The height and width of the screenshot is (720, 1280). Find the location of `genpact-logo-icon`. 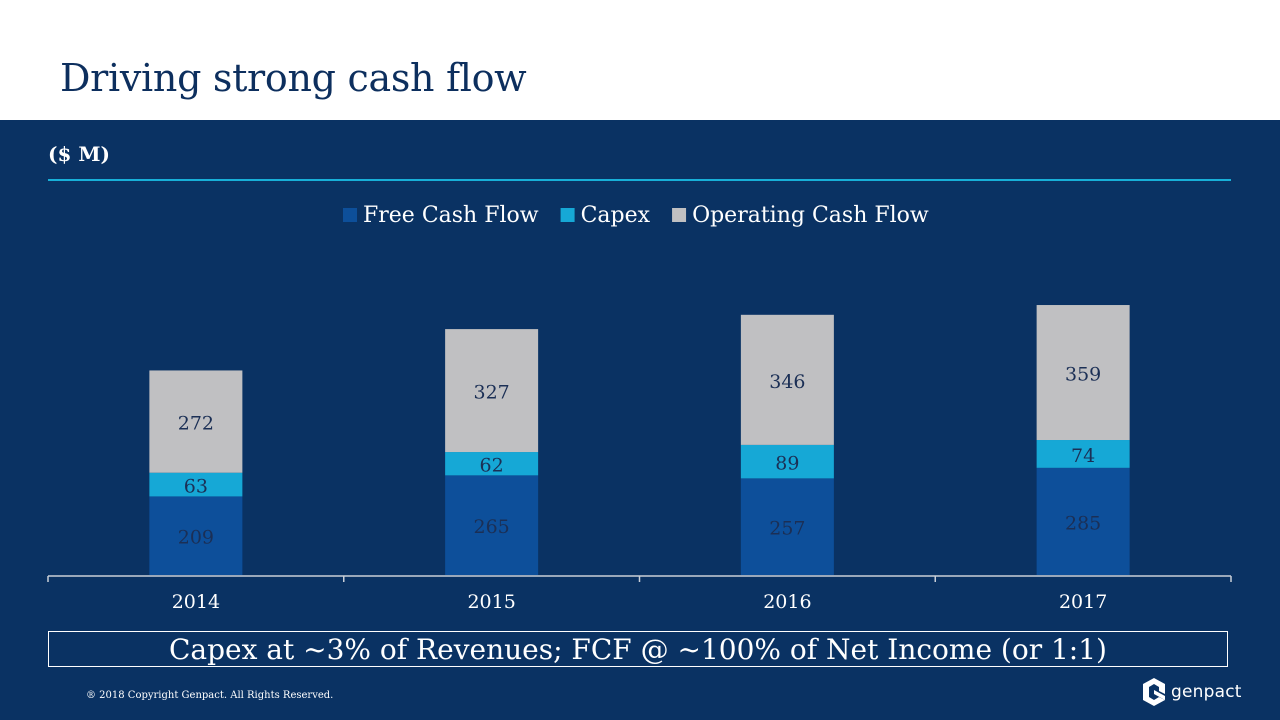

genpact-logo-icon is located at coordinates (1154, 692).